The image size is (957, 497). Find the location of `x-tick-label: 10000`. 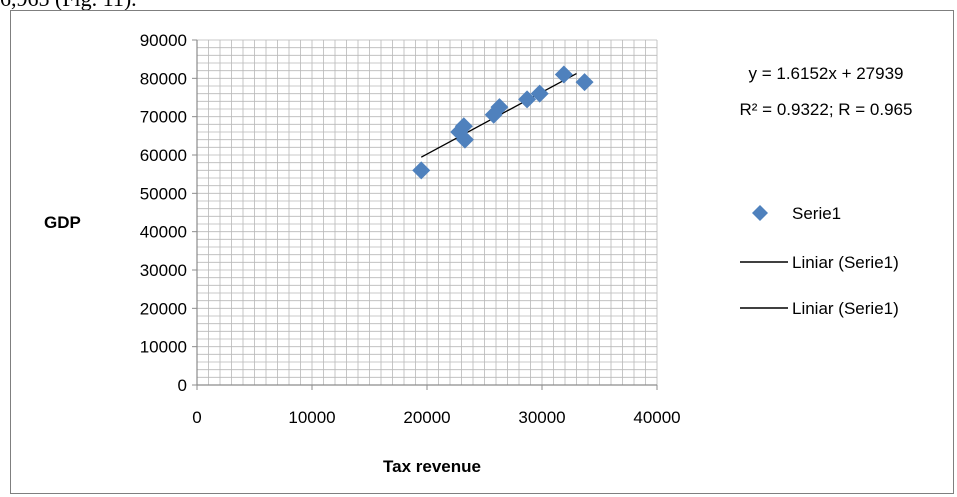

x-tick-label: 10000 is located at coordinates (311, 417).